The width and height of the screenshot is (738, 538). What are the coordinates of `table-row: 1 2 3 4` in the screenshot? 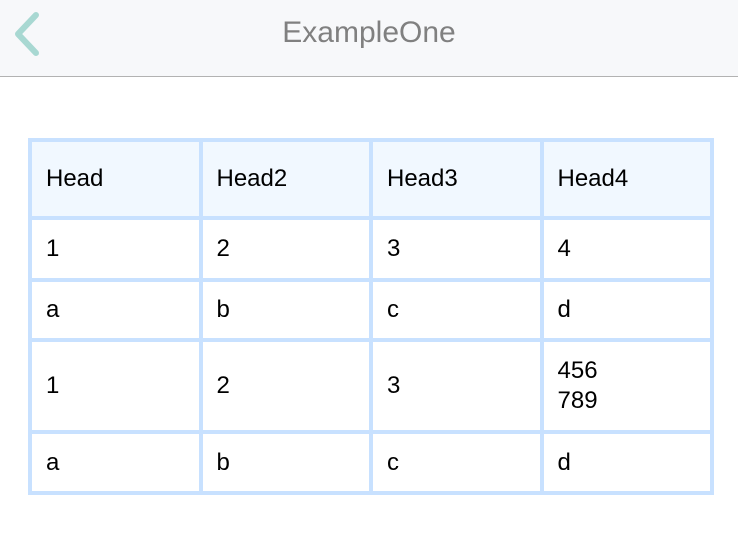 It's located at (371, 249).